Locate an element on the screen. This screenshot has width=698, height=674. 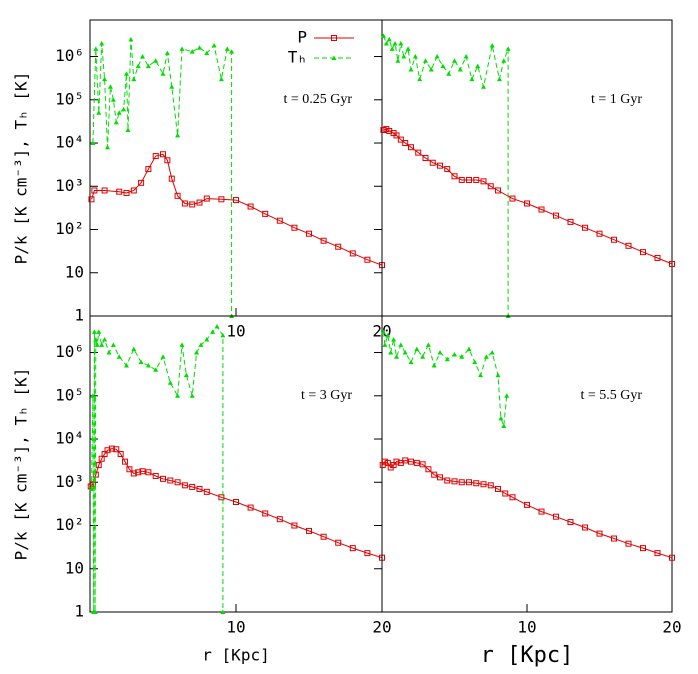
y-axis-label: P/k [K cm⁻³], Tₕ [K] is located at coordinates (21, 168).